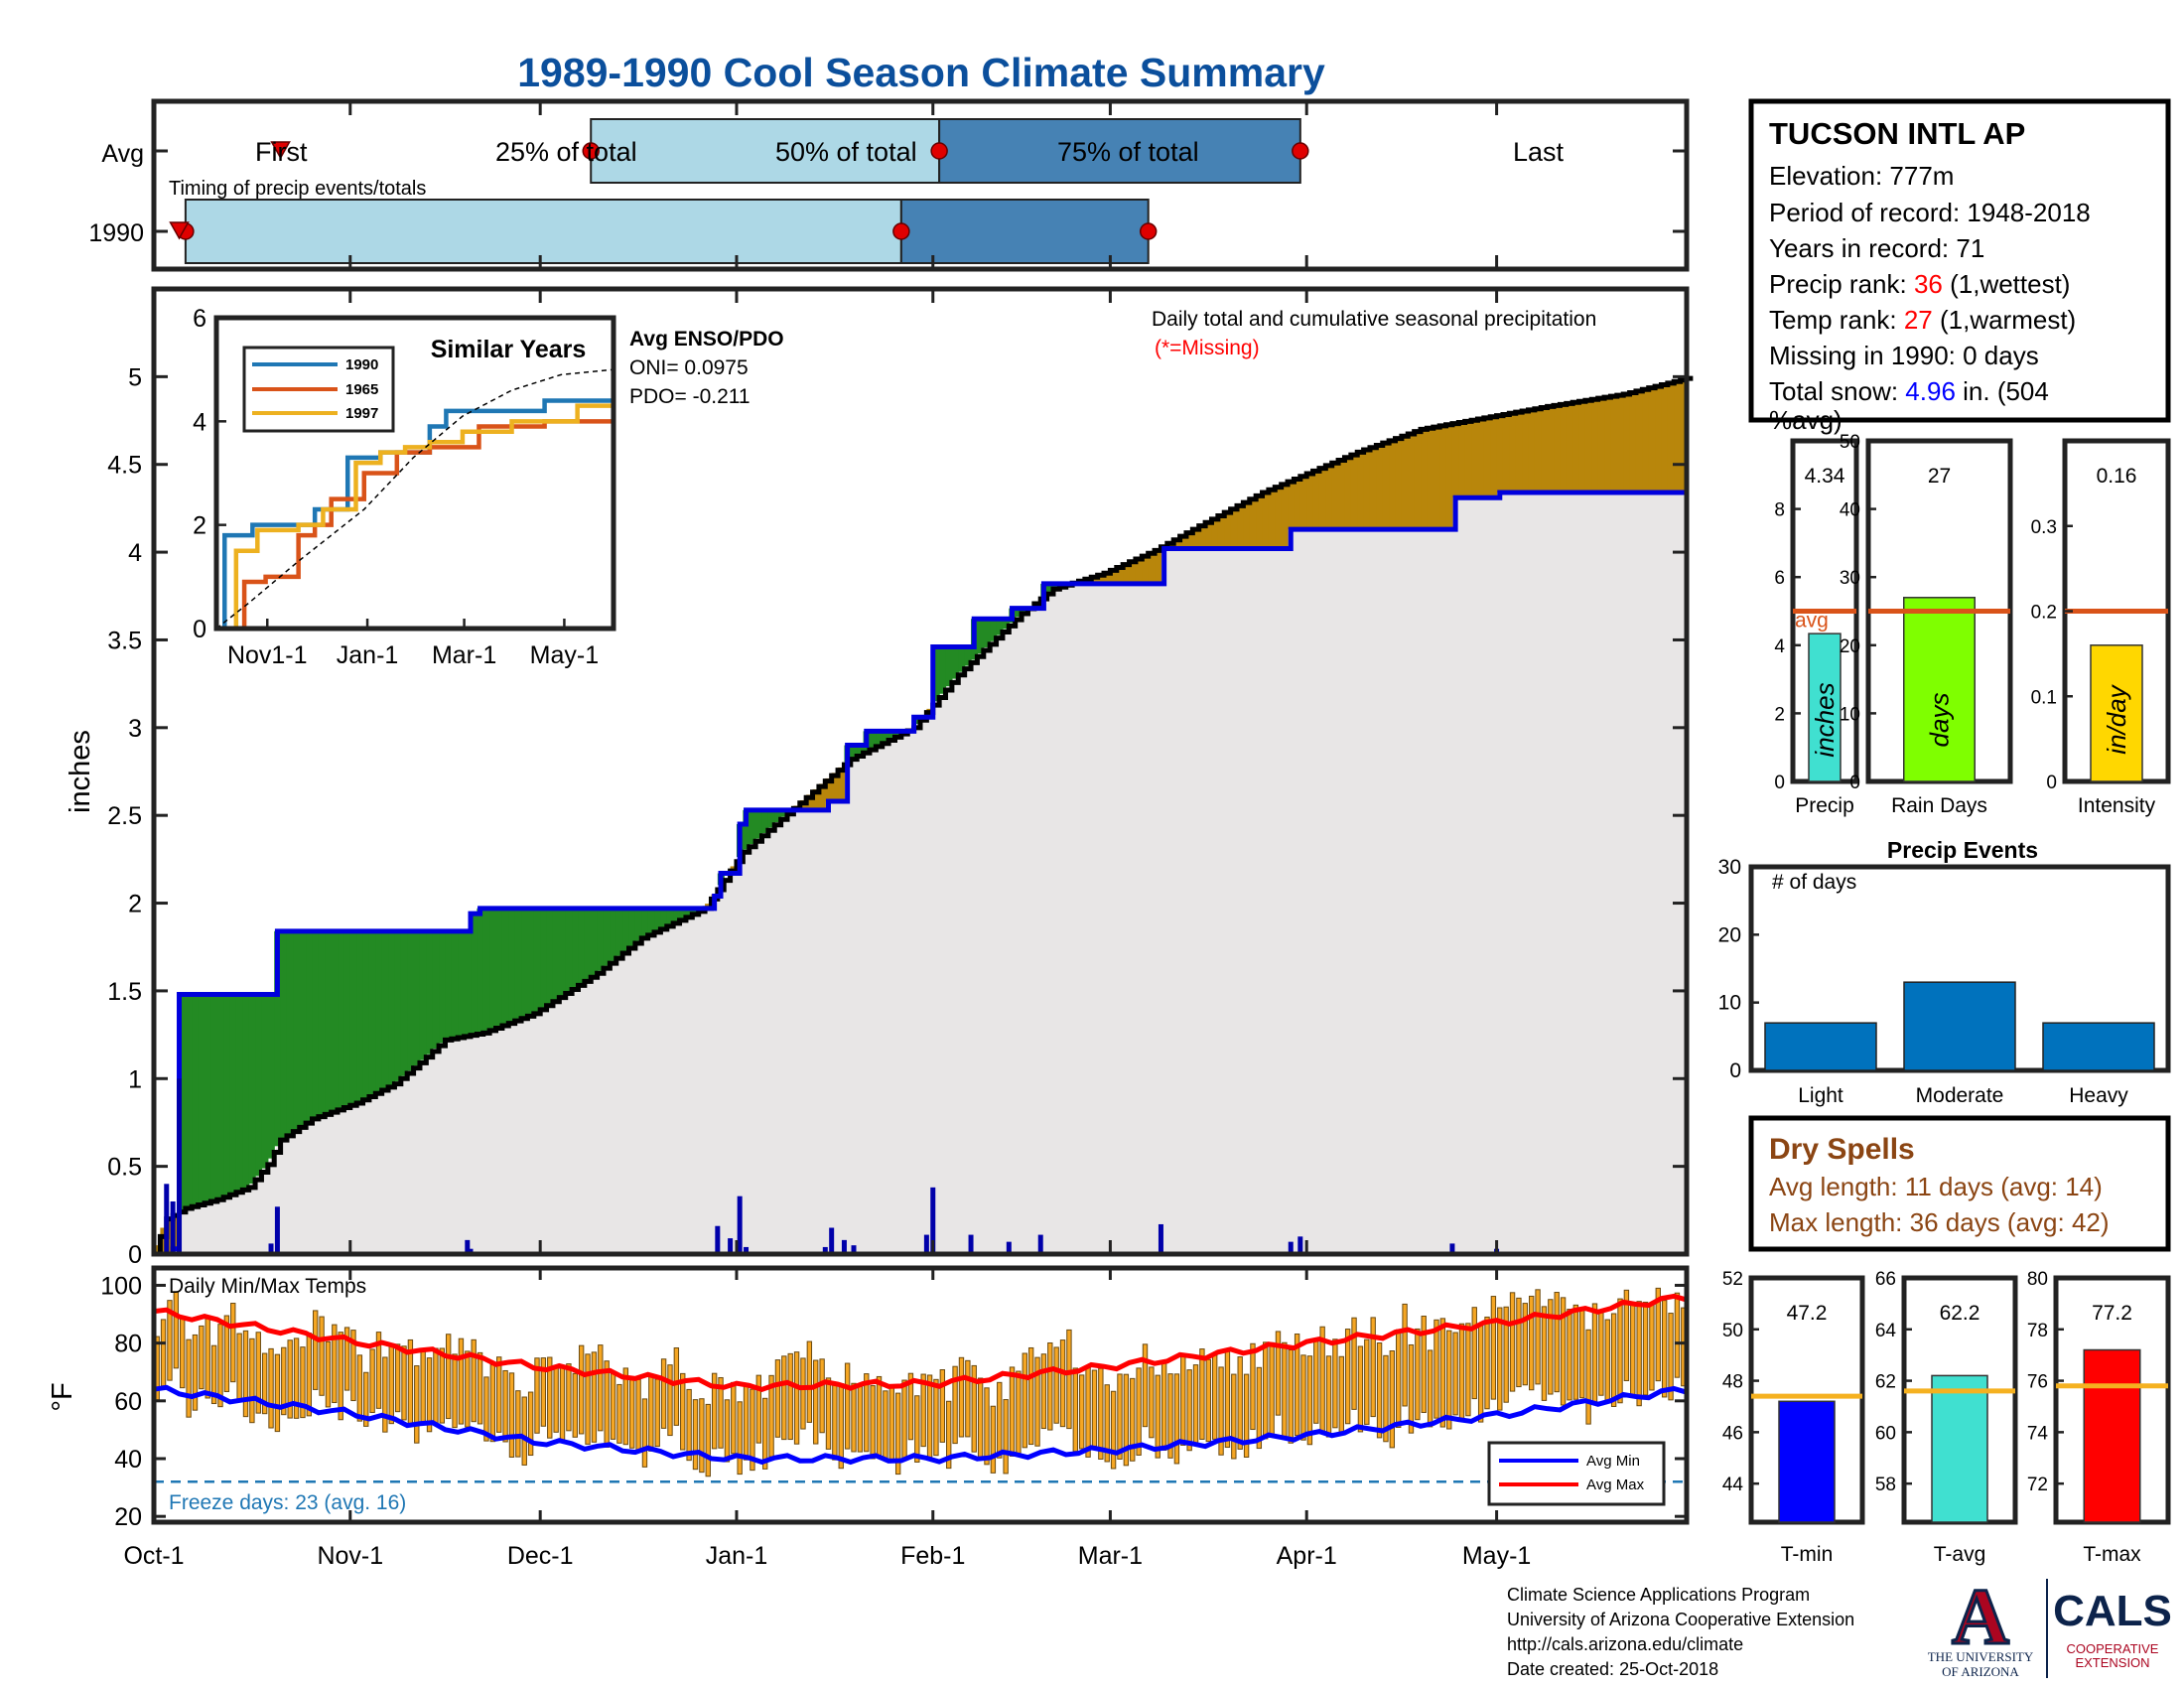 The height and width of the screenshot is (1688, 2184). What do you see at coordinates (124, 466) in the screenshot?
I see `main-ytick-label: 4.5` at bounding box center [124, 466].